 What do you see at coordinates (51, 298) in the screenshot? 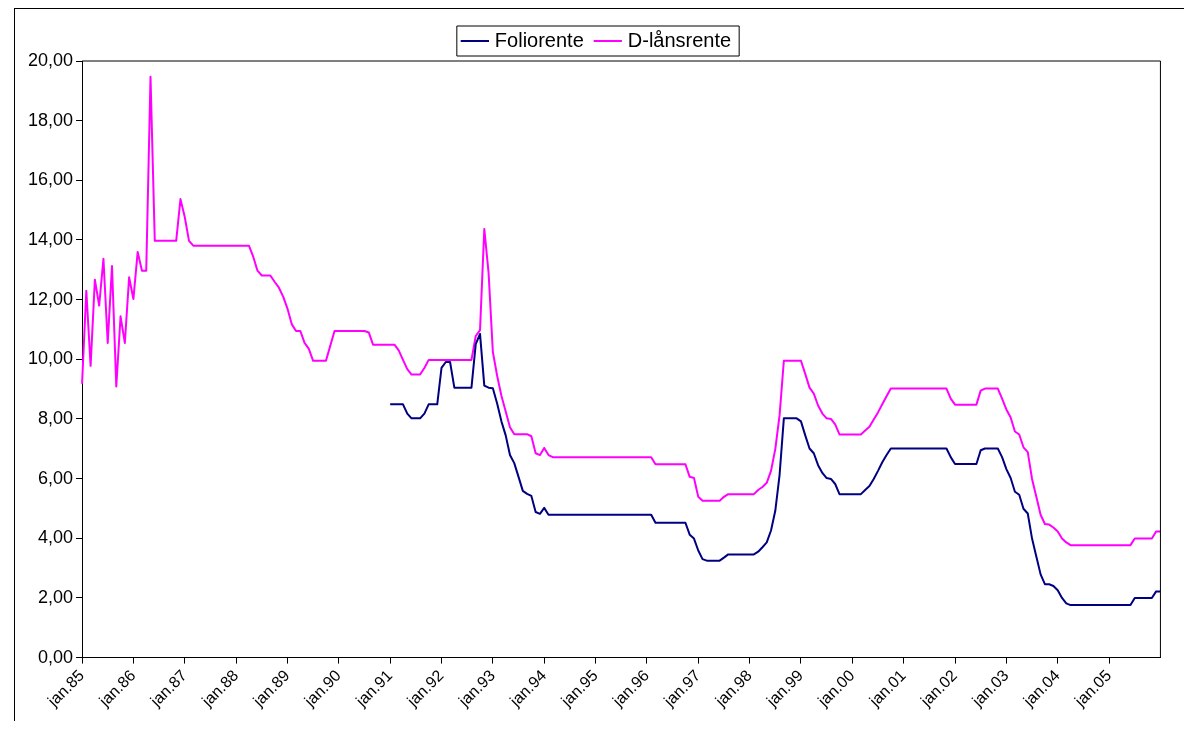
I see `y-tick-label: 12,00` at bounding box center [51, 298].